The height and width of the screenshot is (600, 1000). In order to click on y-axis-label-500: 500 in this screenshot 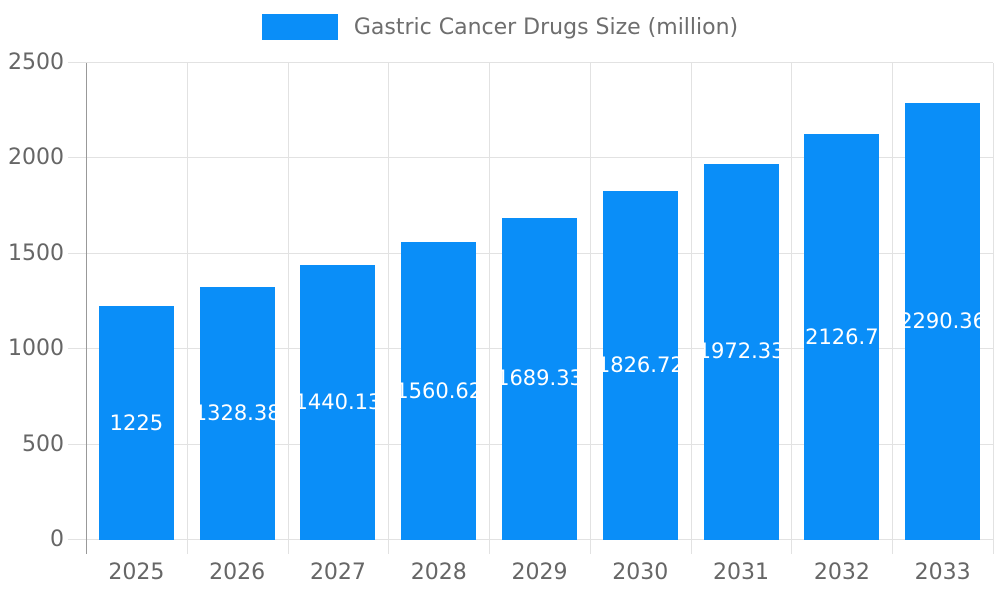, I will do `click(43, 444)`.